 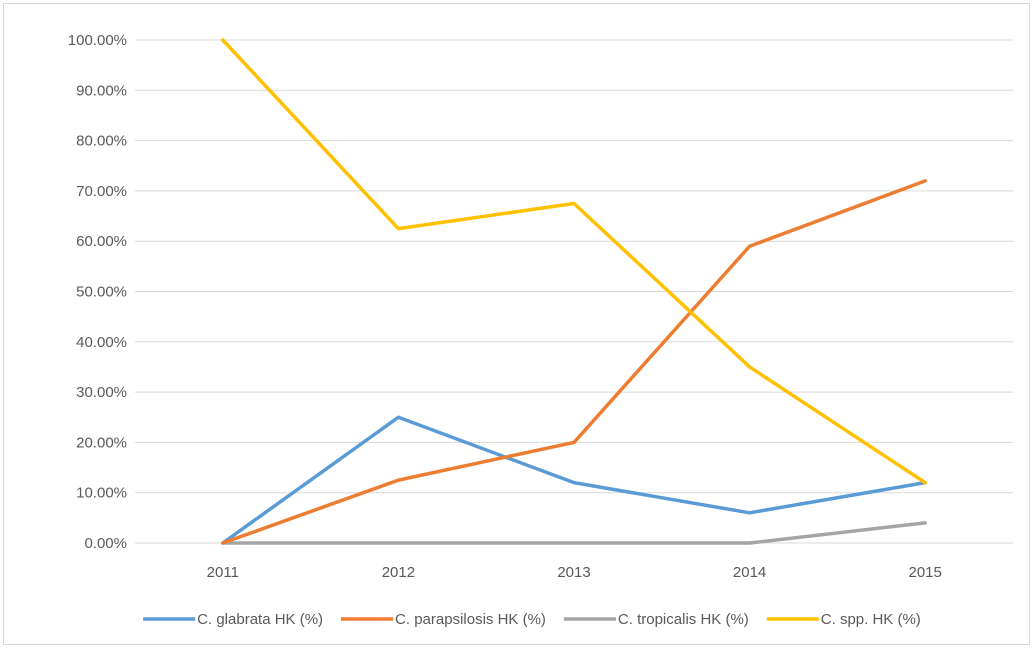 What do you see at coordinates (223, 572) in the screenshot?
I see `x-tick-label: 2011` at bounding box center [223, 572].